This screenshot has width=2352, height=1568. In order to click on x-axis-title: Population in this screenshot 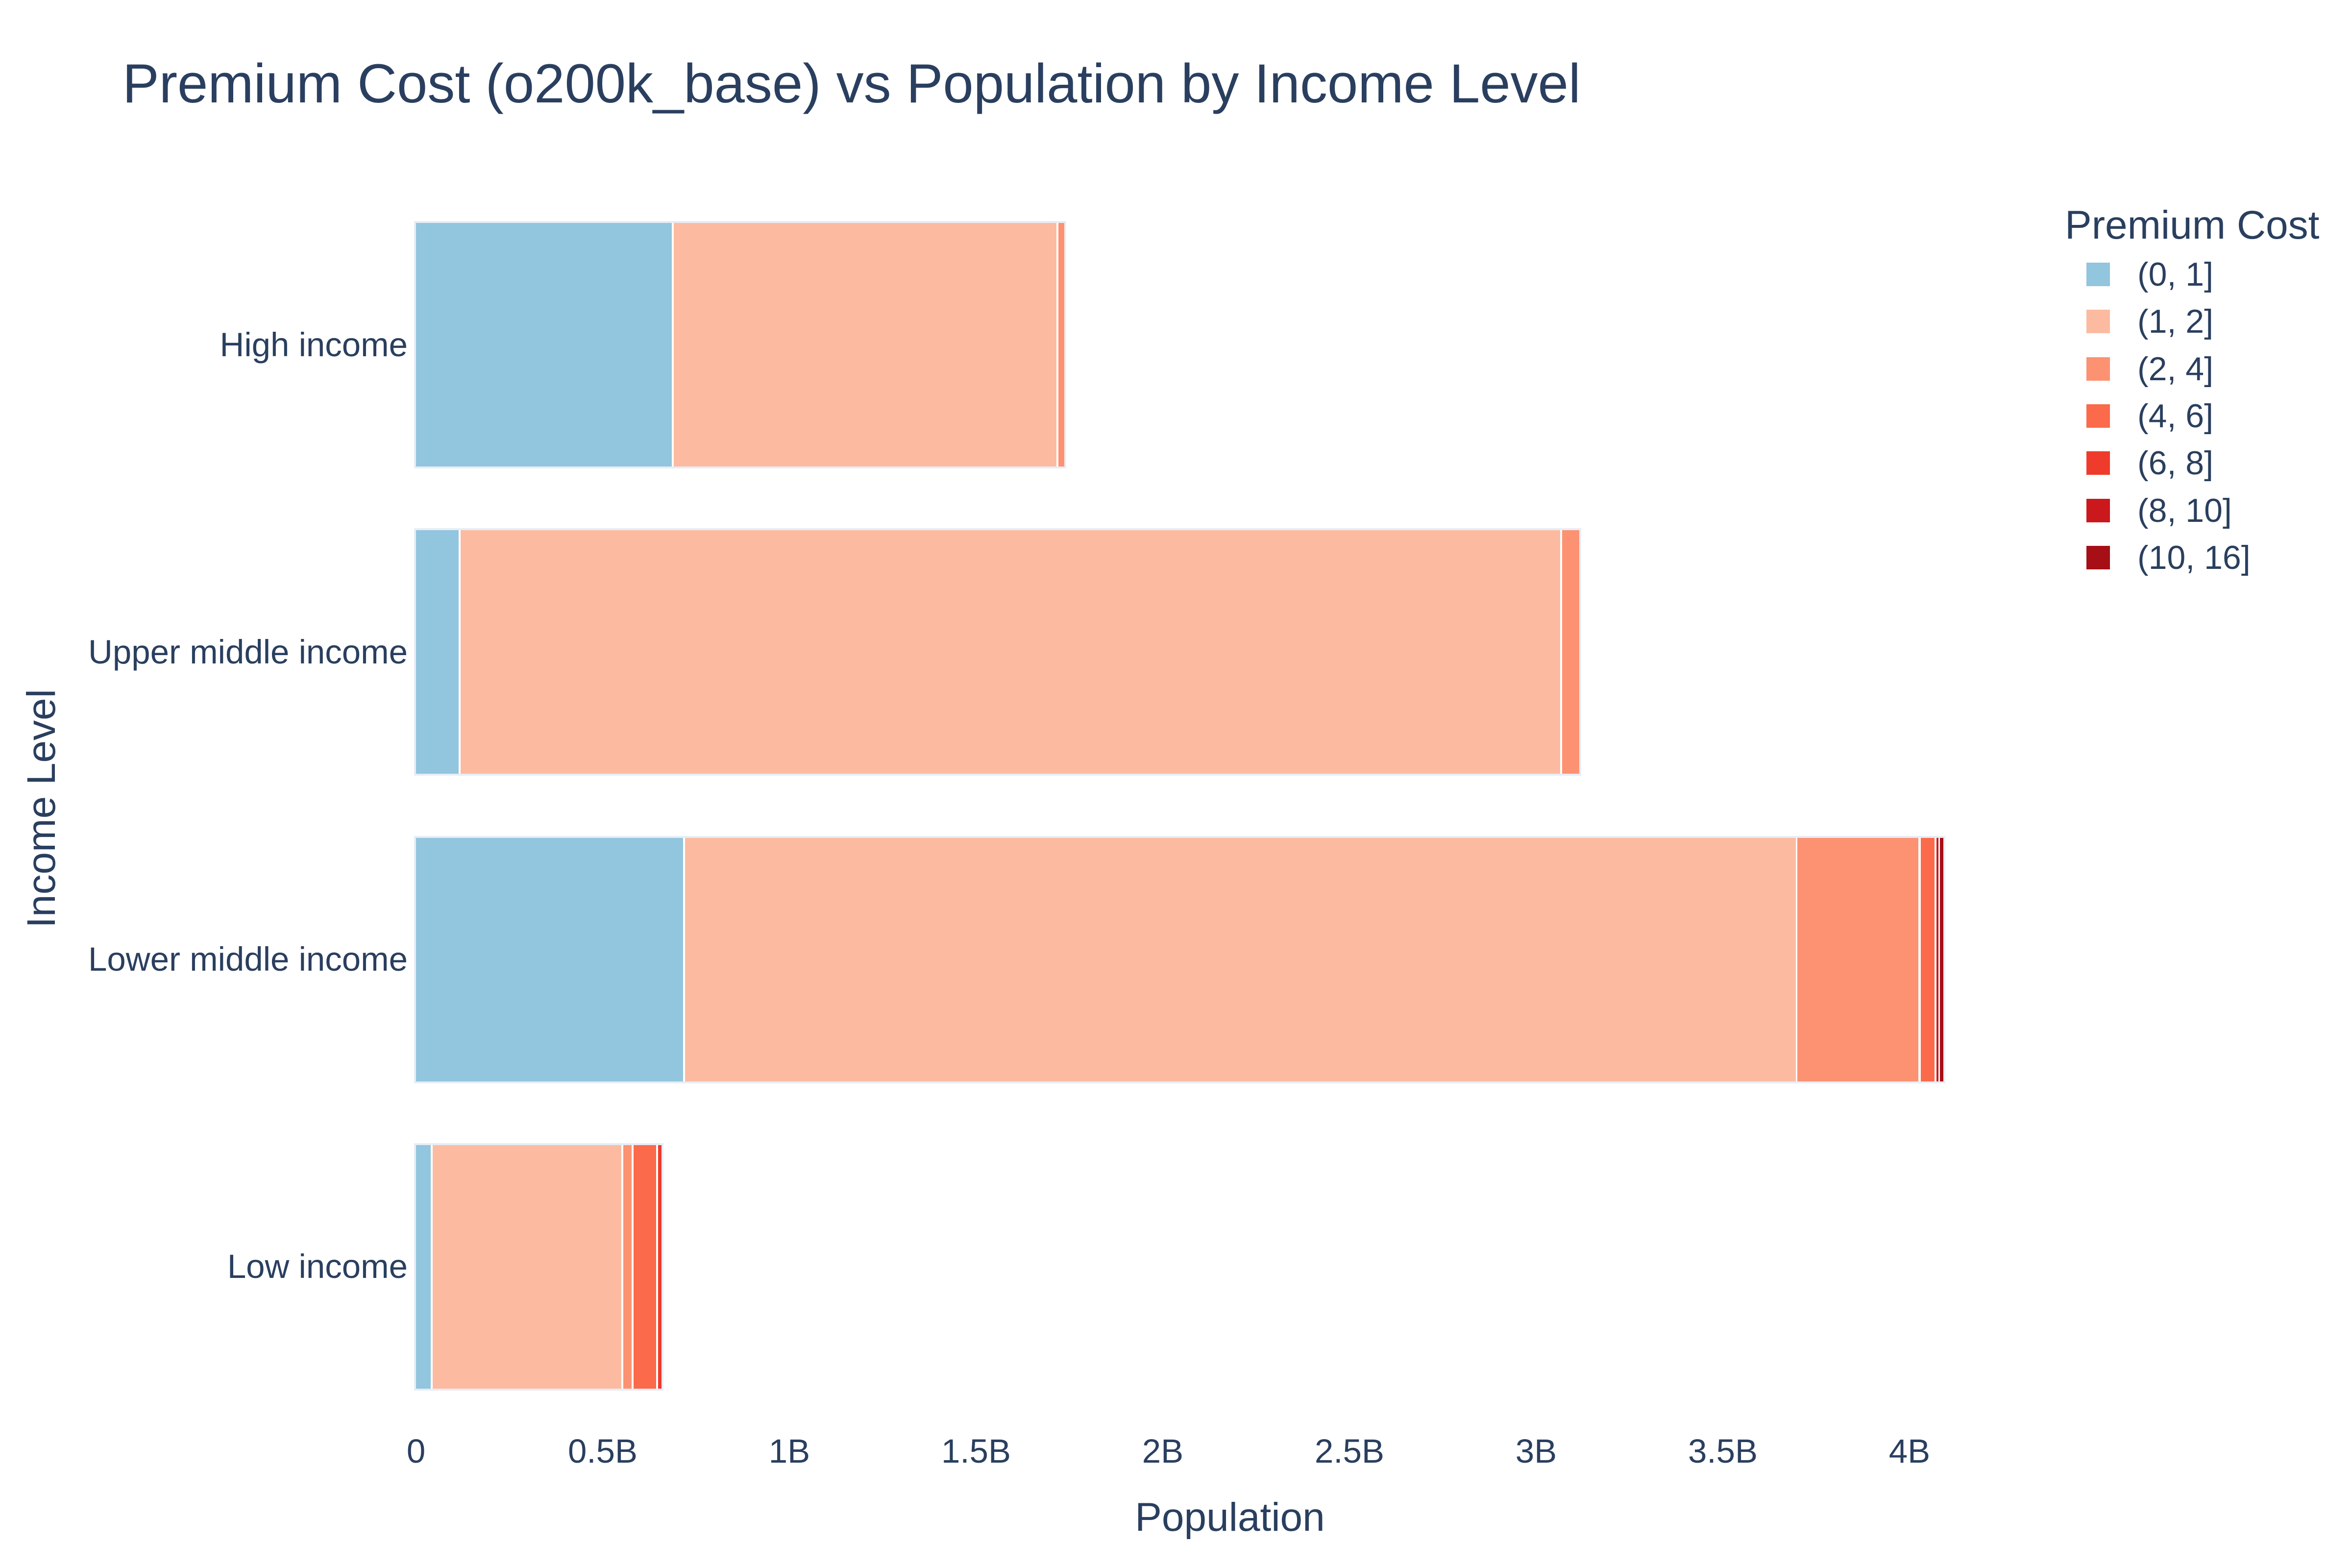, I will do `click(1230, 1517)`.